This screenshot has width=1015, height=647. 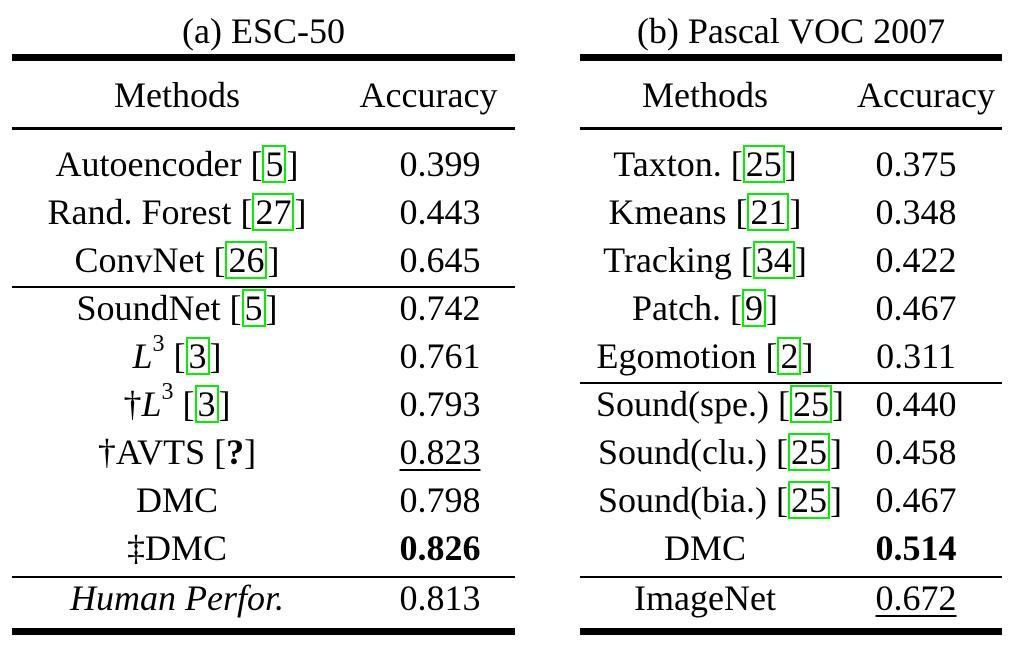 I want to click on row-method: Sound(bia.) [25], so click(x=720, y=500).